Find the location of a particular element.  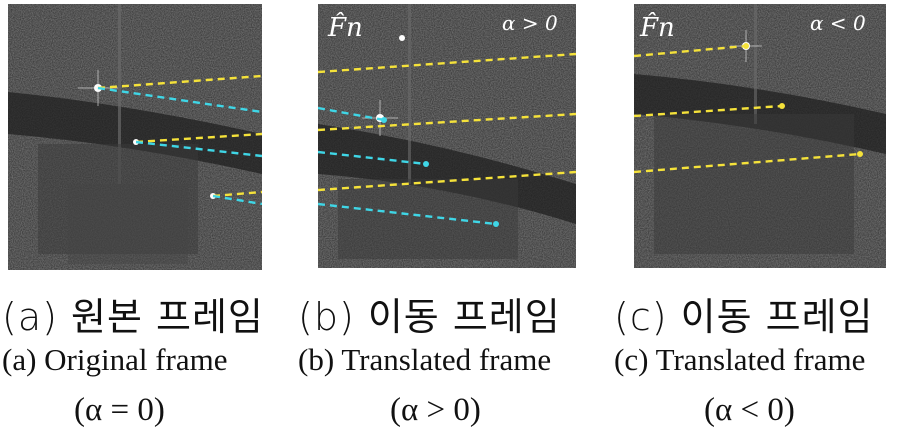

caption-a-english: (a) Original frame is located at coordinates (115, 359).